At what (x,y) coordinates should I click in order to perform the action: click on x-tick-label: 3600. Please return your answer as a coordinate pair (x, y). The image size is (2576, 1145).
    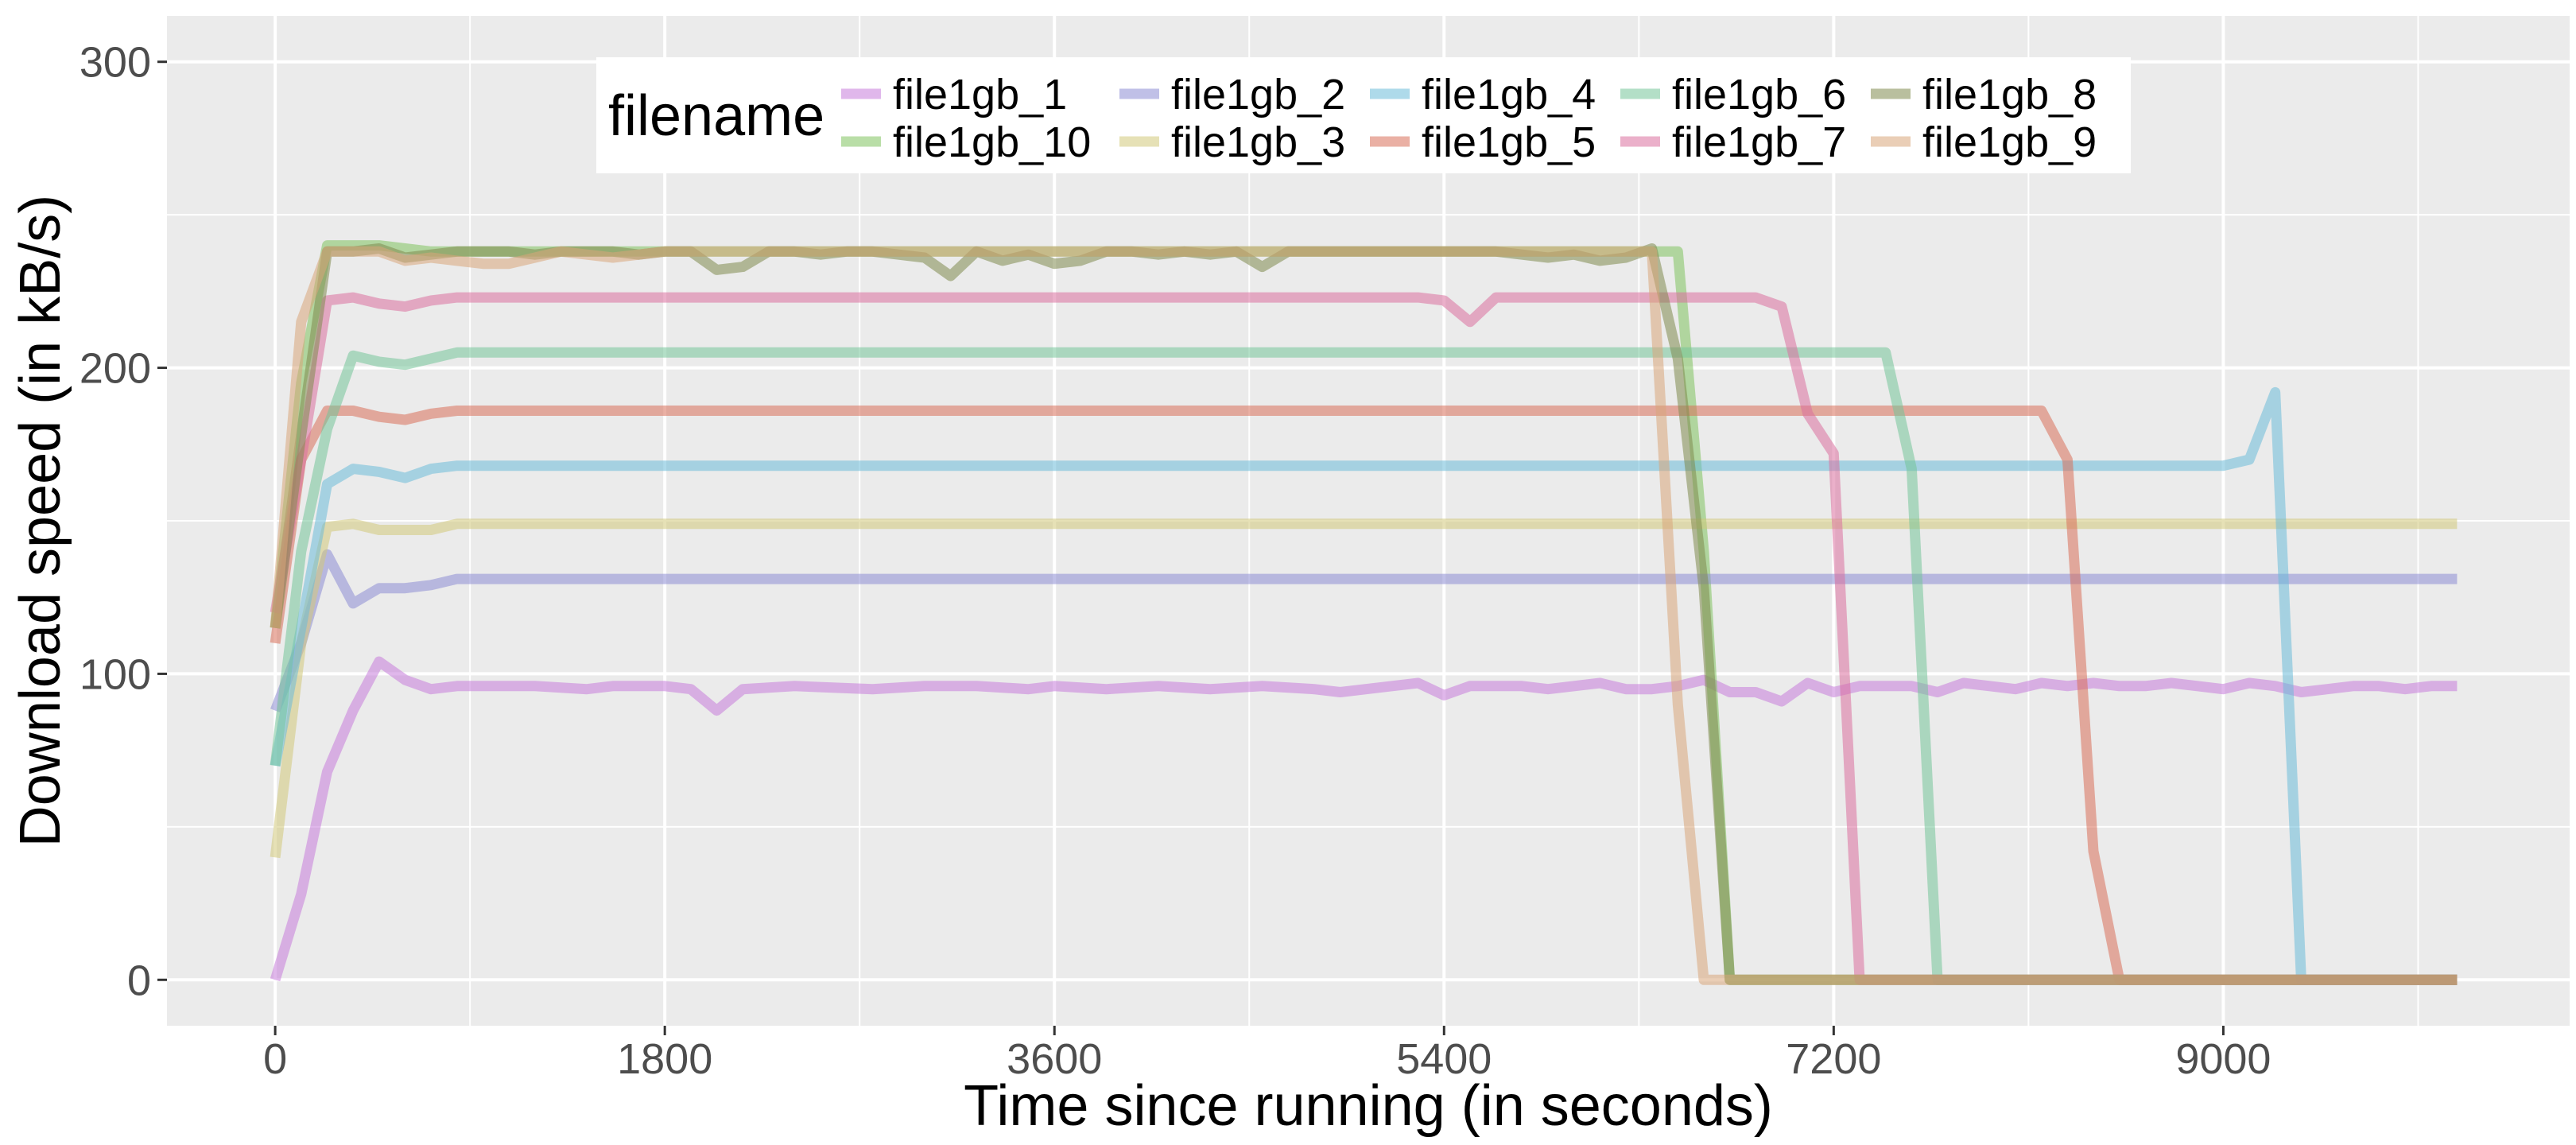
    Looking at the image, I should click on (1054, 1059).